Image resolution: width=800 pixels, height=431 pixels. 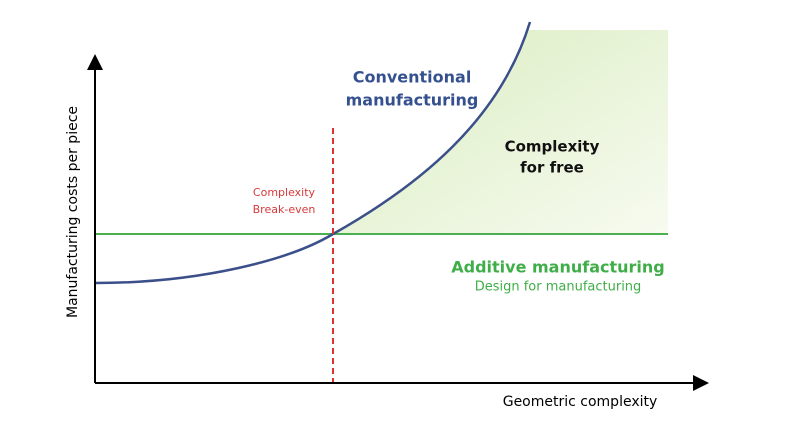 What do you see at coordinates (412, 77) in the screenshot?
I see `conventional-label: Conventional` at bounding box center [412, 77].